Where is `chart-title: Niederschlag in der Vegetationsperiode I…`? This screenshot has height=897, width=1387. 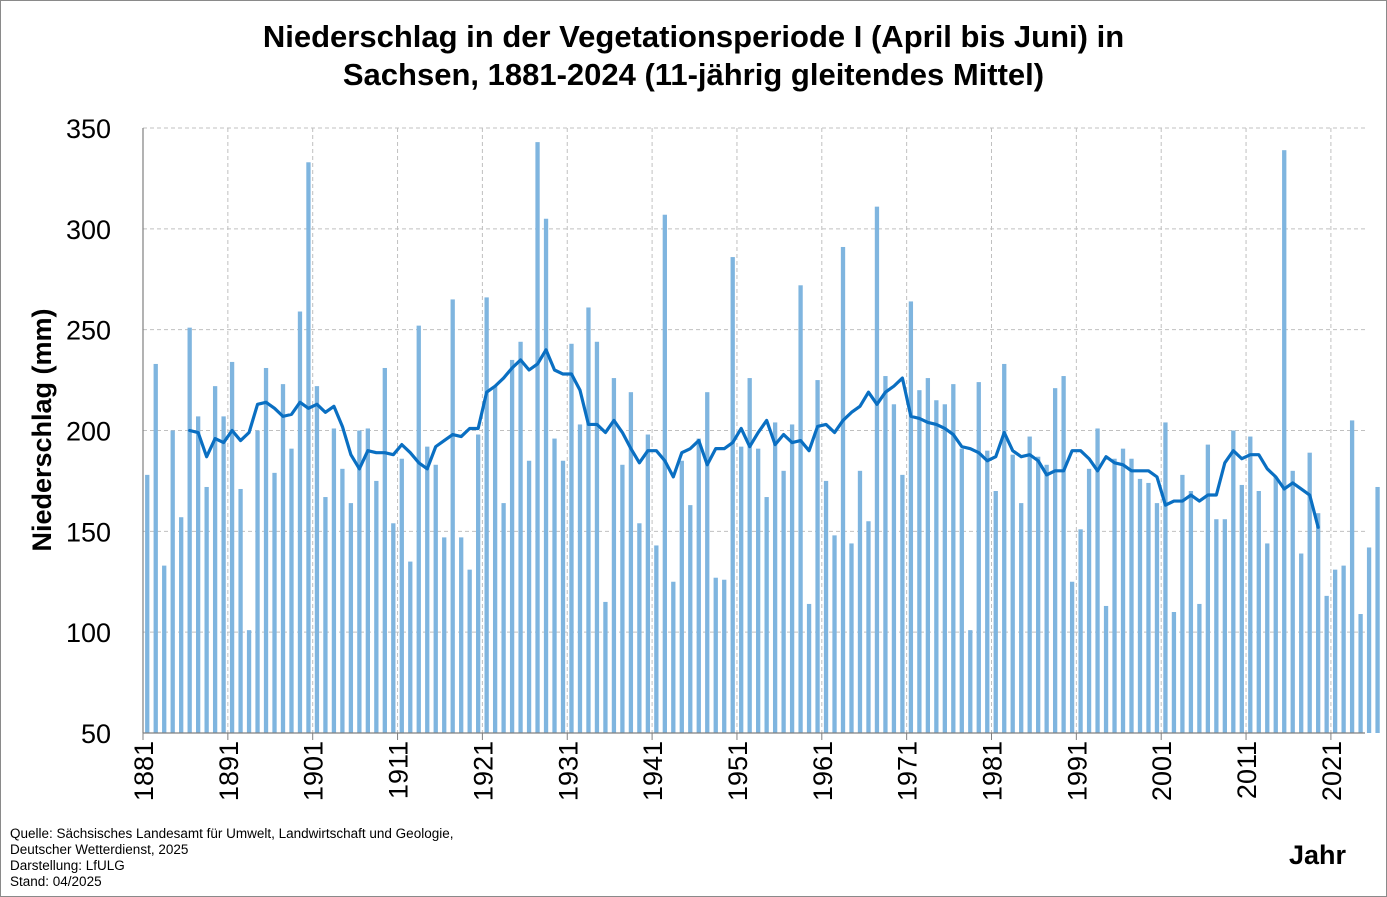
chart-title: Niederschlag in der Vegetationsperiode I… is located at coordinates (693, 56).